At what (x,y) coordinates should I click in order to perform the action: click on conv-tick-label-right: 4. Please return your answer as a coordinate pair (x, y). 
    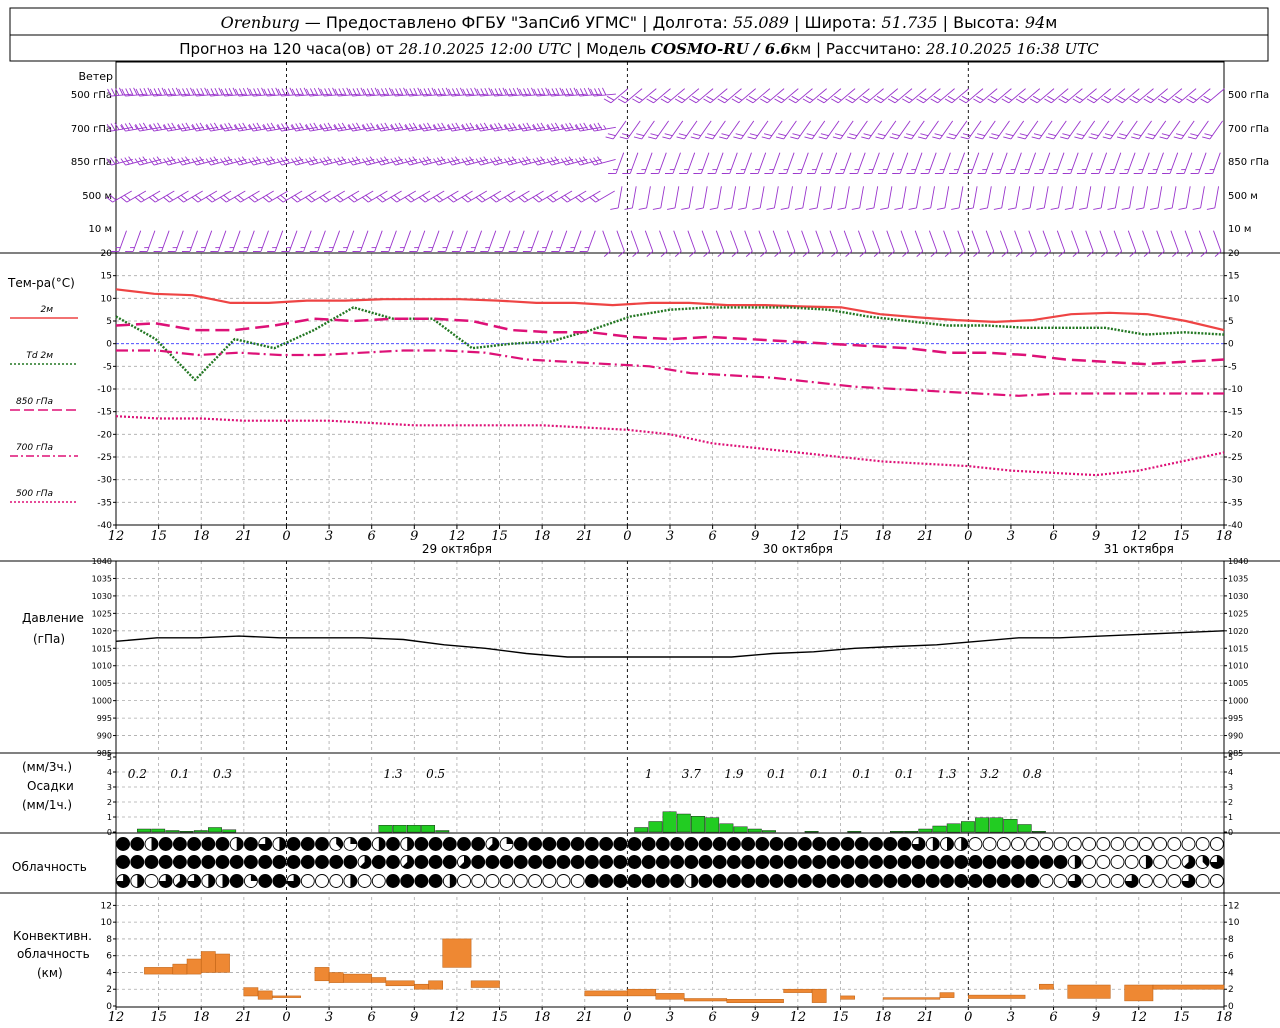
    Looking at the image, I should click on (1231, 973).